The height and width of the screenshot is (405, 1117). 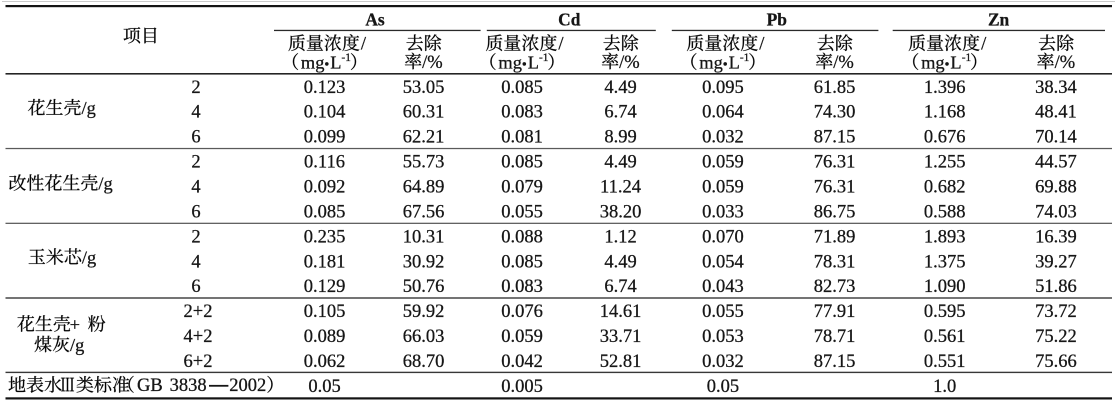 I want to click on svg-text: 78.31, so click(x=835, y=262).